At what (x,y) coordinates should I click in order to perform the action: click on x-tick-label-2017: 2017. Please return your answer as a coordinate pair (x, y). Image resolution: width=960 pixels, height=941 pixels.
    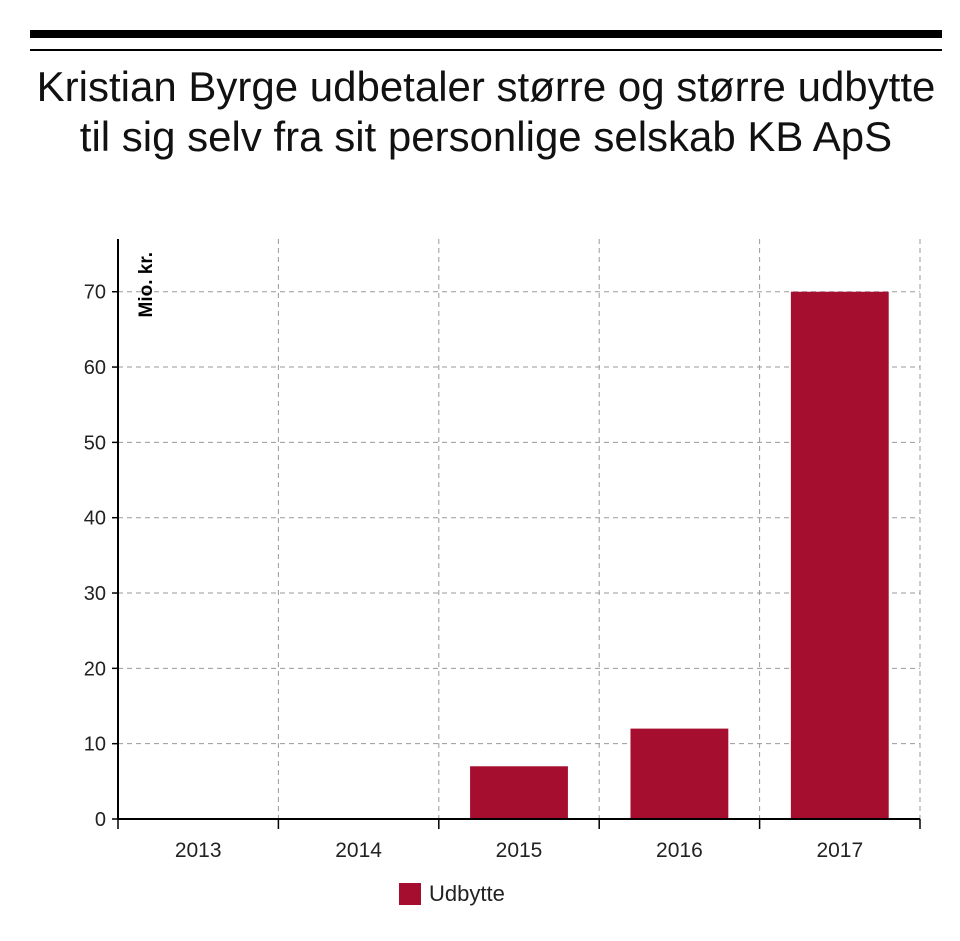
    Looking at the image, I should click on (839, 850).